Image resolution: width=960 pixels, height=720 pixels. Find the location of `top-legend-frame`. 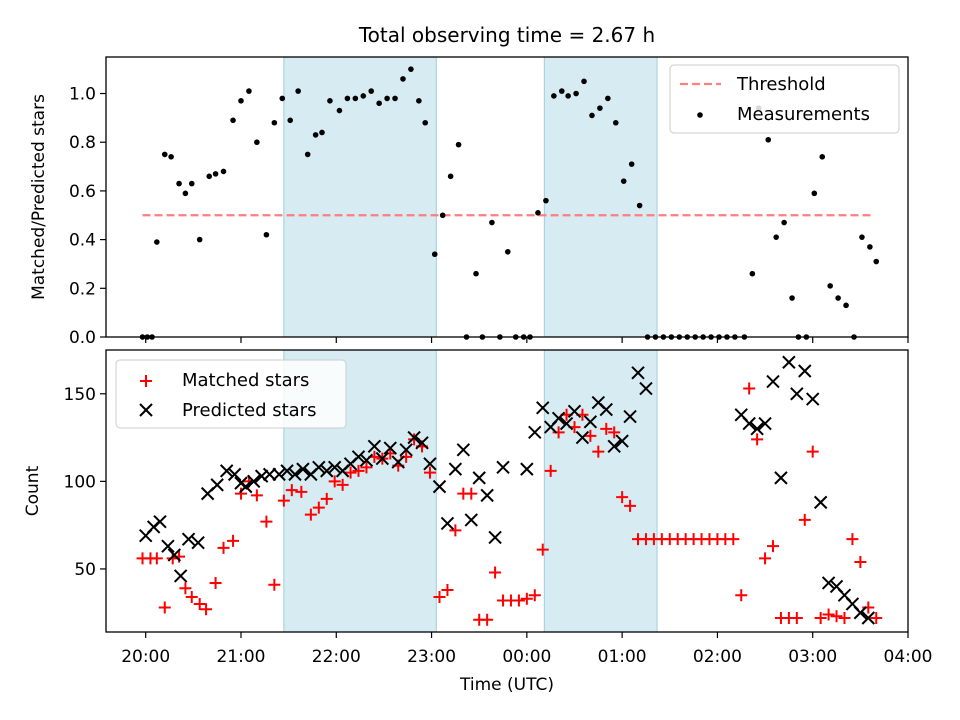

top-legend-frame is located at coordinates (784, 99).